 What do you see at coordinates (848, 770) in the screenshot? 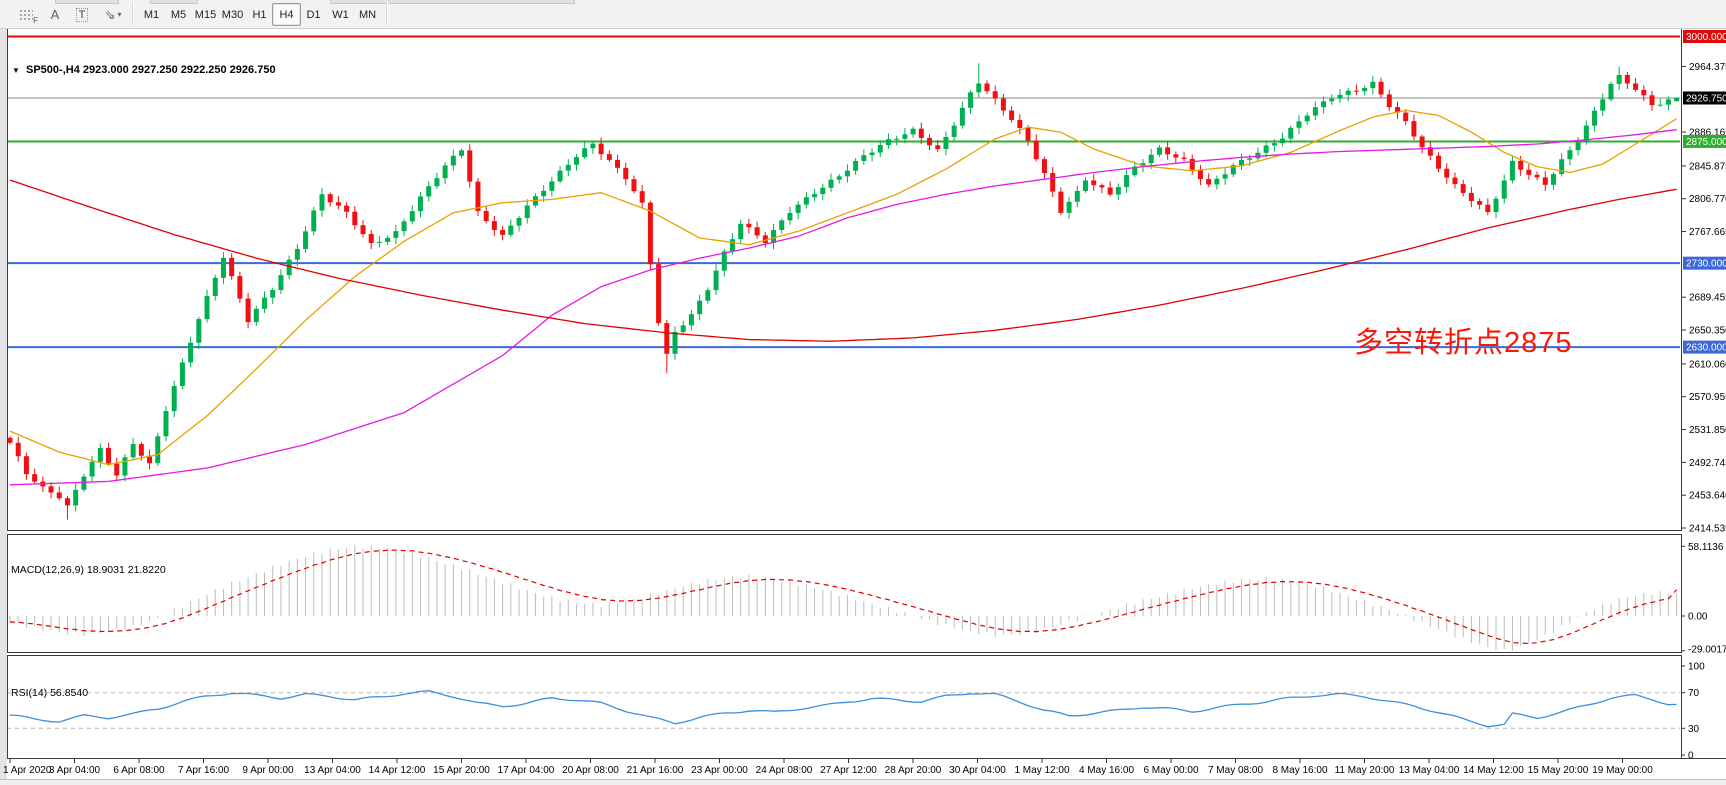
I see `svg-text: 27 Apr 12:00` at bounding box center [848, 770].